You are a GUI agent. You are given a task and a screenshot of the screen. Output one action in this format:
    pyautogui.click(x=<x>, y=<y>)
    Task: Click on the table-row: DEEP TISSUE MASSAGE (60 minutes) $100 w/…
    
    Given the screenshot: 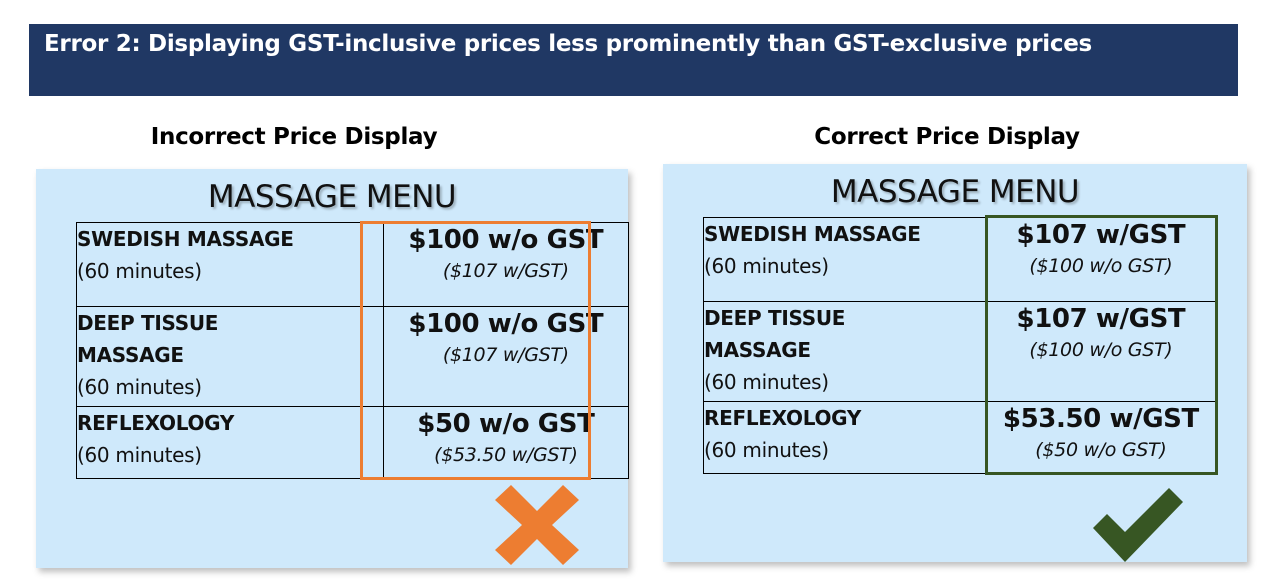 What is the action you would take?
    pyautogui.click(x=353, y=356)
    